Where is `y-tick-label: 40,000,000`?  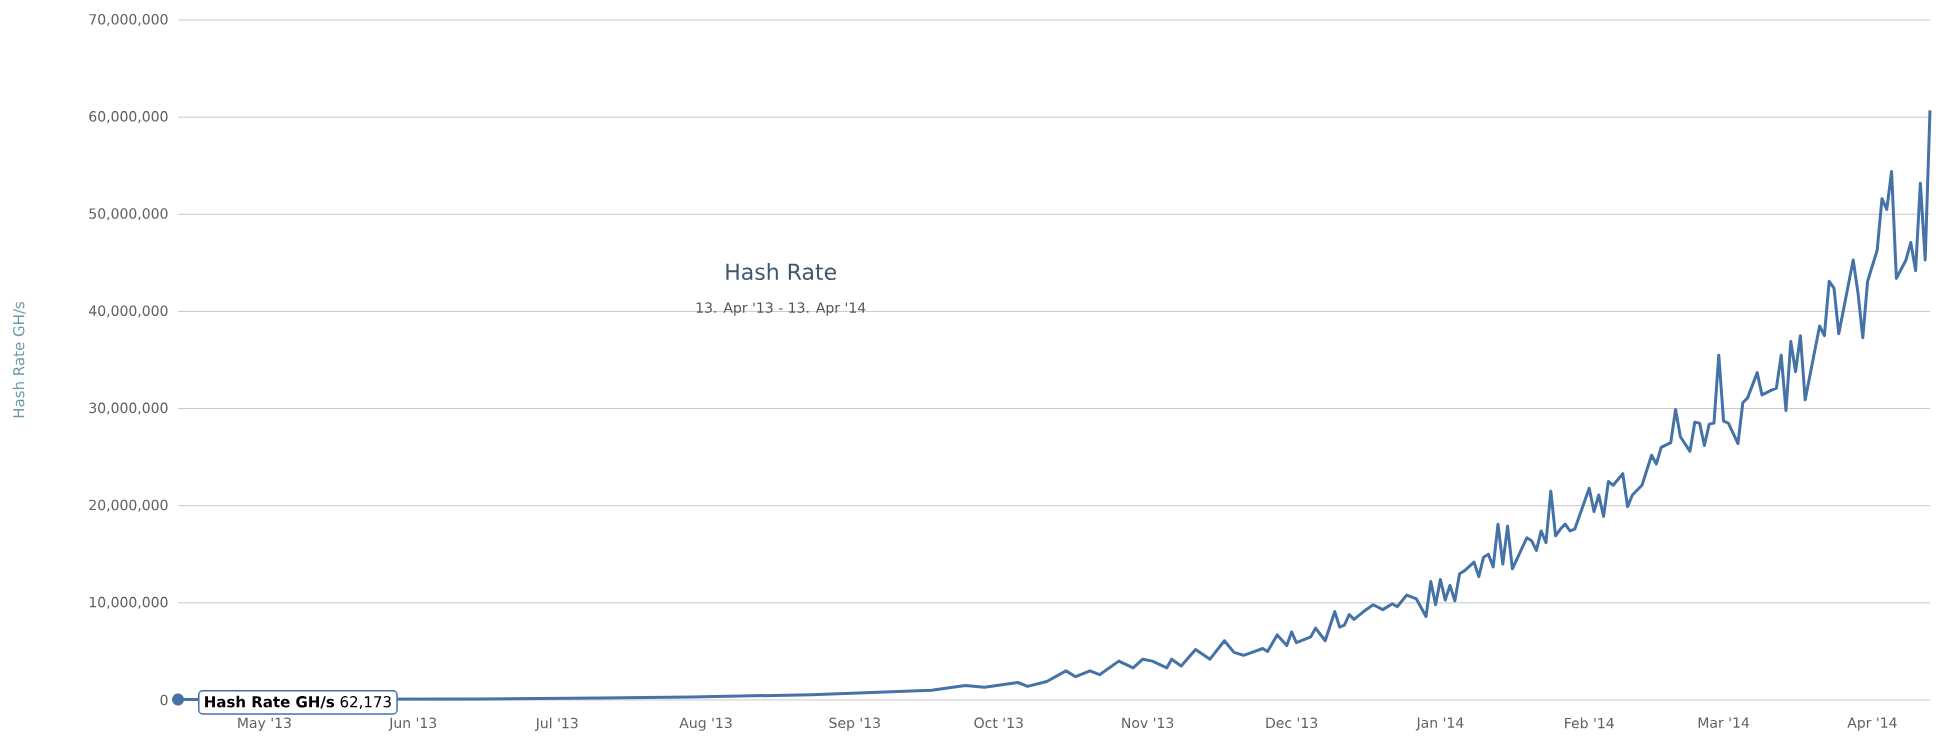
y-tick-label: 40,000,000 is located at coordinates (128, 311).